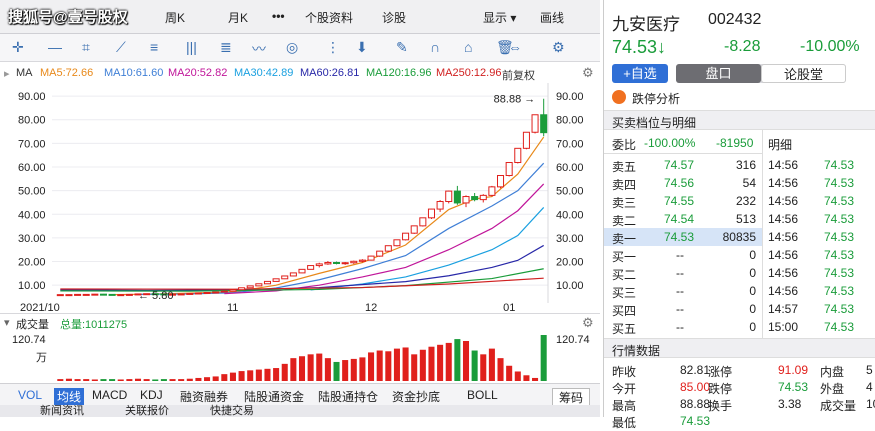 The height and width of the screenshot is (431, 875). What do you see at coordinates (482, 395) in the screenshot?
I see `tab-boll: BOLL` at bounding box center [482, 395].